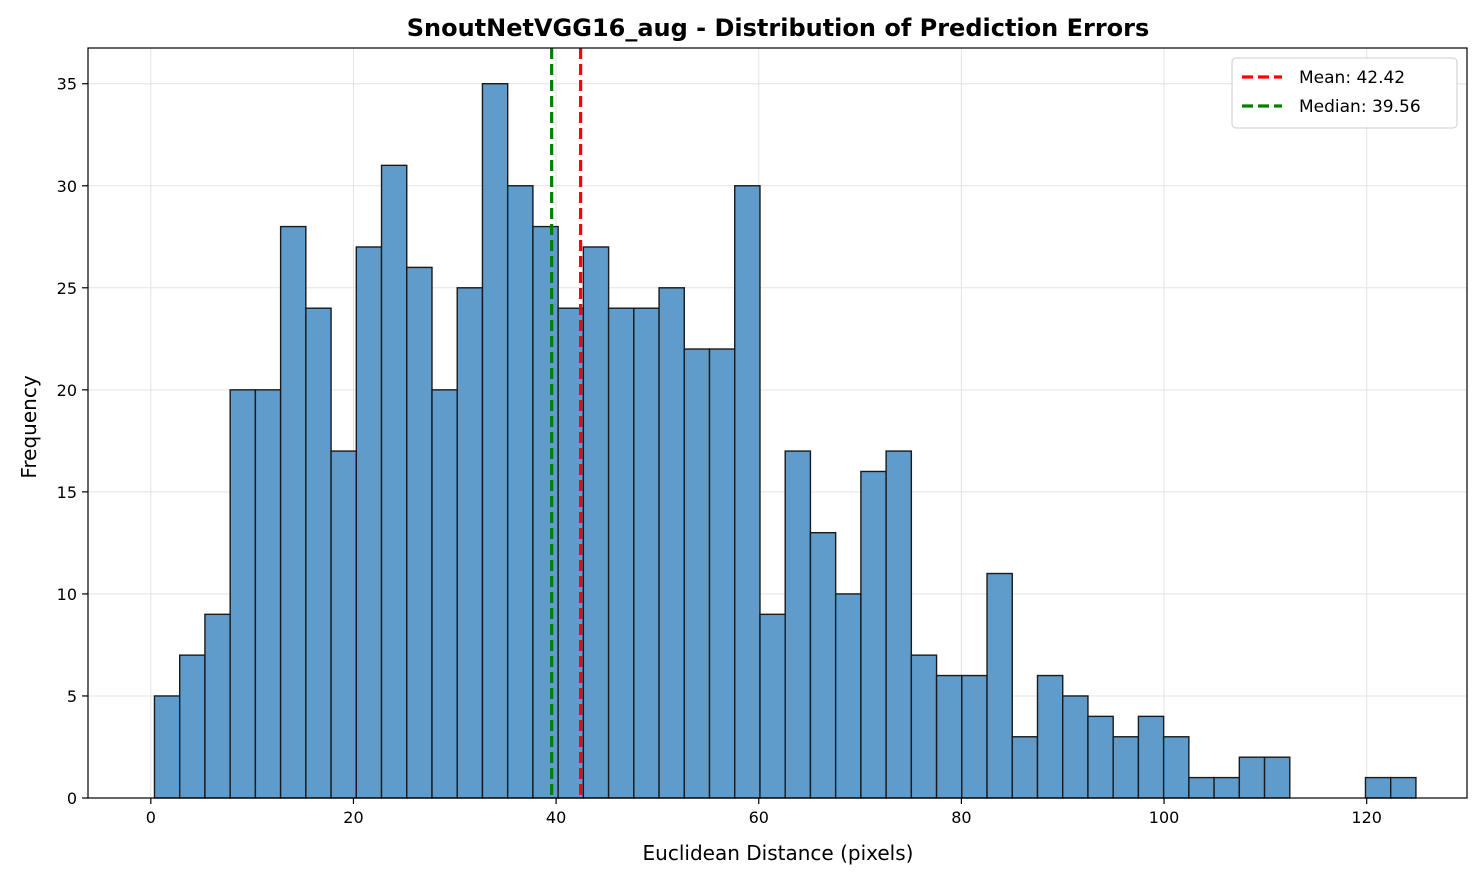  What do you see at coordinates (67, 492) in the screenshot?
I see `y-tick-label-3: 15` at bounding box center [67, 492].